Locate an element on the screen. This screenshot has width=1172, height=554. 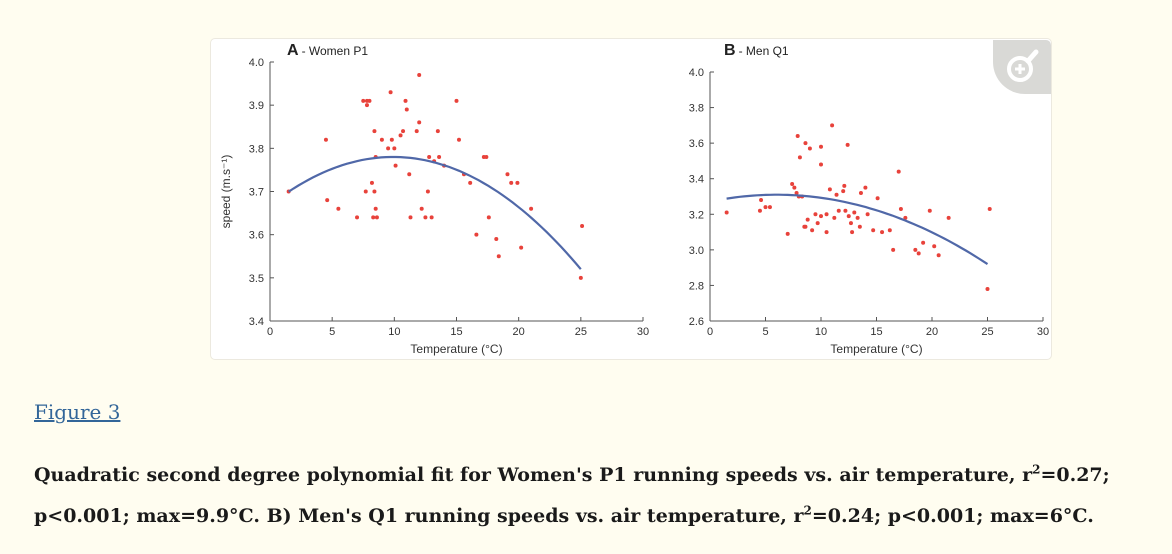
y-tick-label: 3.4 is located at coordinates (696, 180).